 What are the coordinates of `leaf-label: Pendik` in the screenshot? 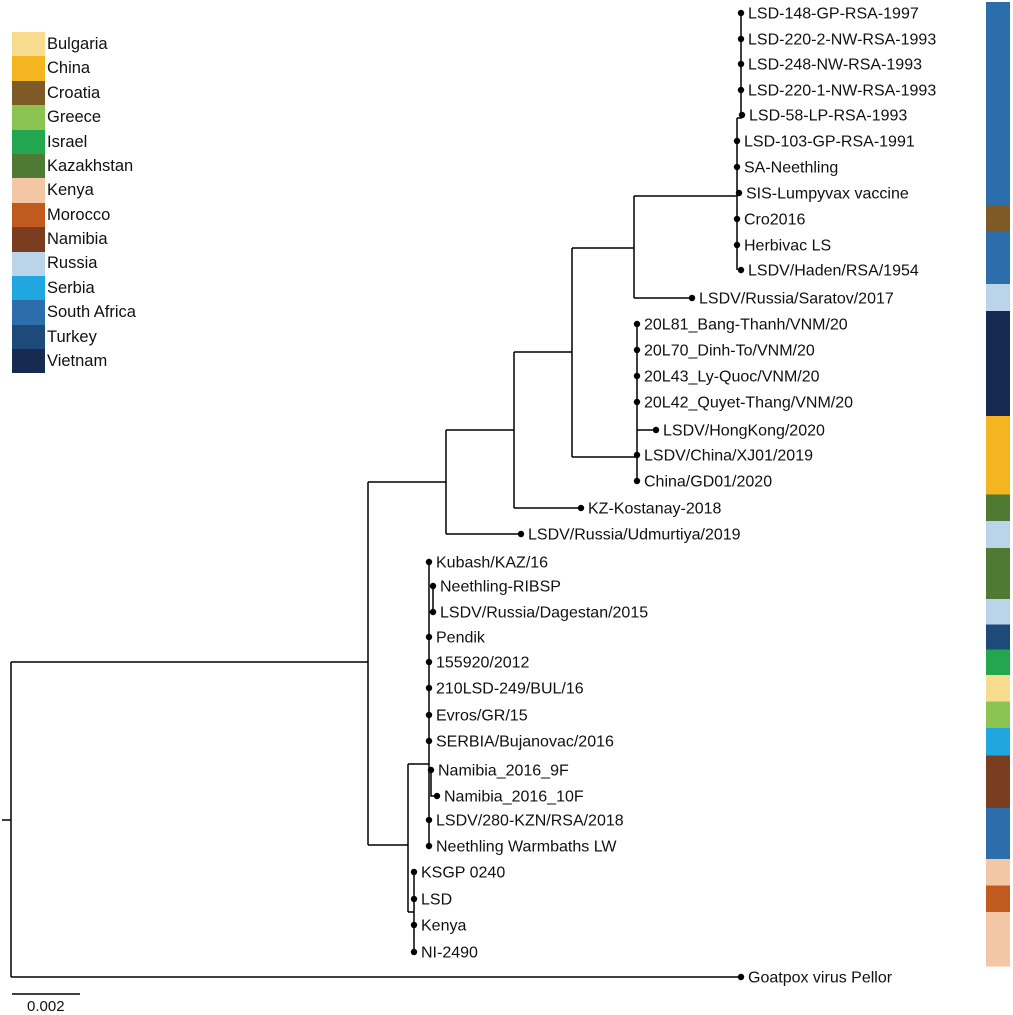 It's located at (461, 638).